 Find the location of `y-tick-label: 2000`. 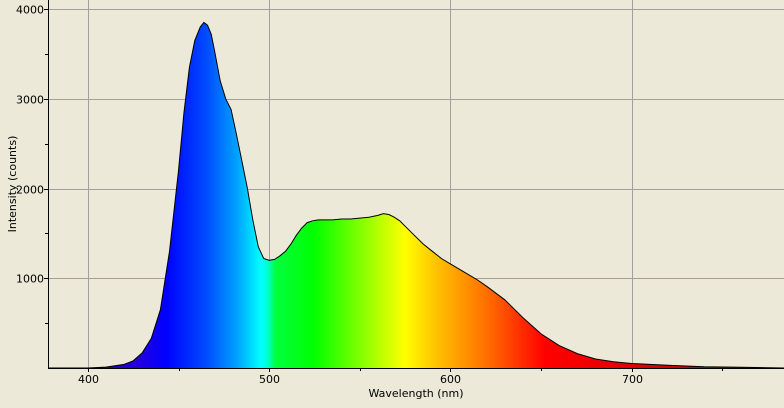

y-tick-label: 2000 is located at coordinates (30, 190).